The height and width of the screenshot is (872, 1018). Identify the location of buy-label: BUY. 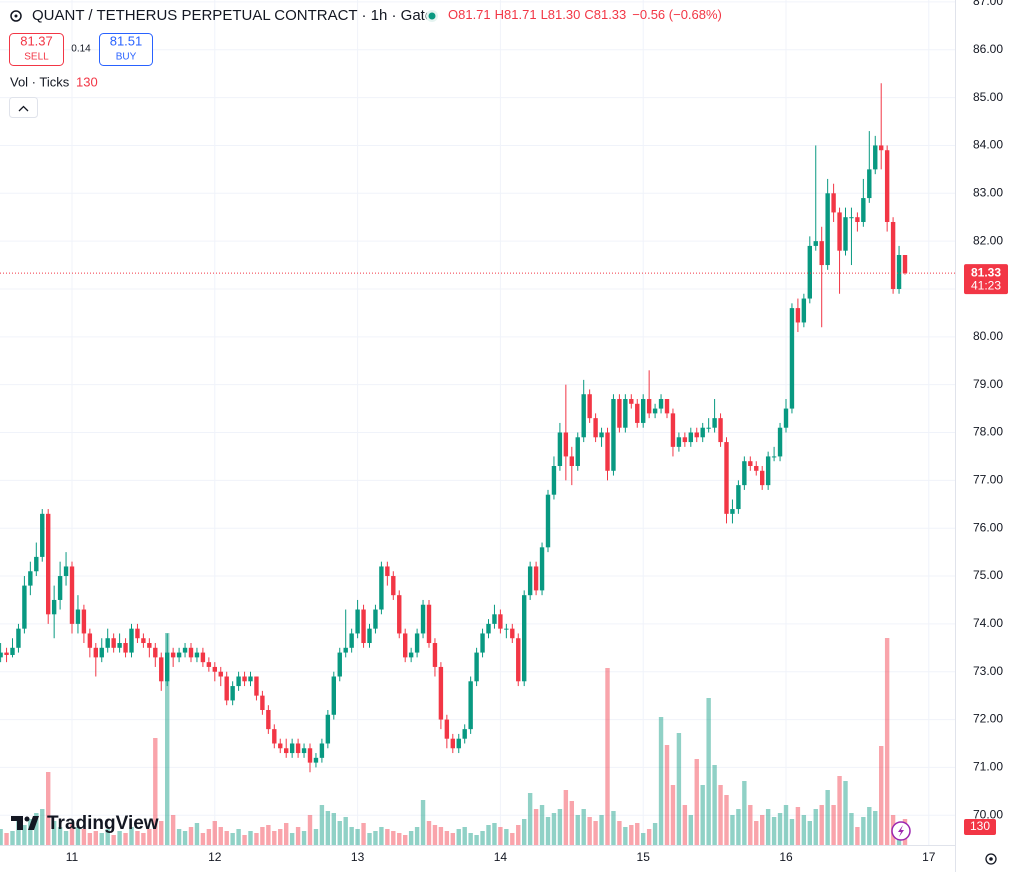
(126, 57).